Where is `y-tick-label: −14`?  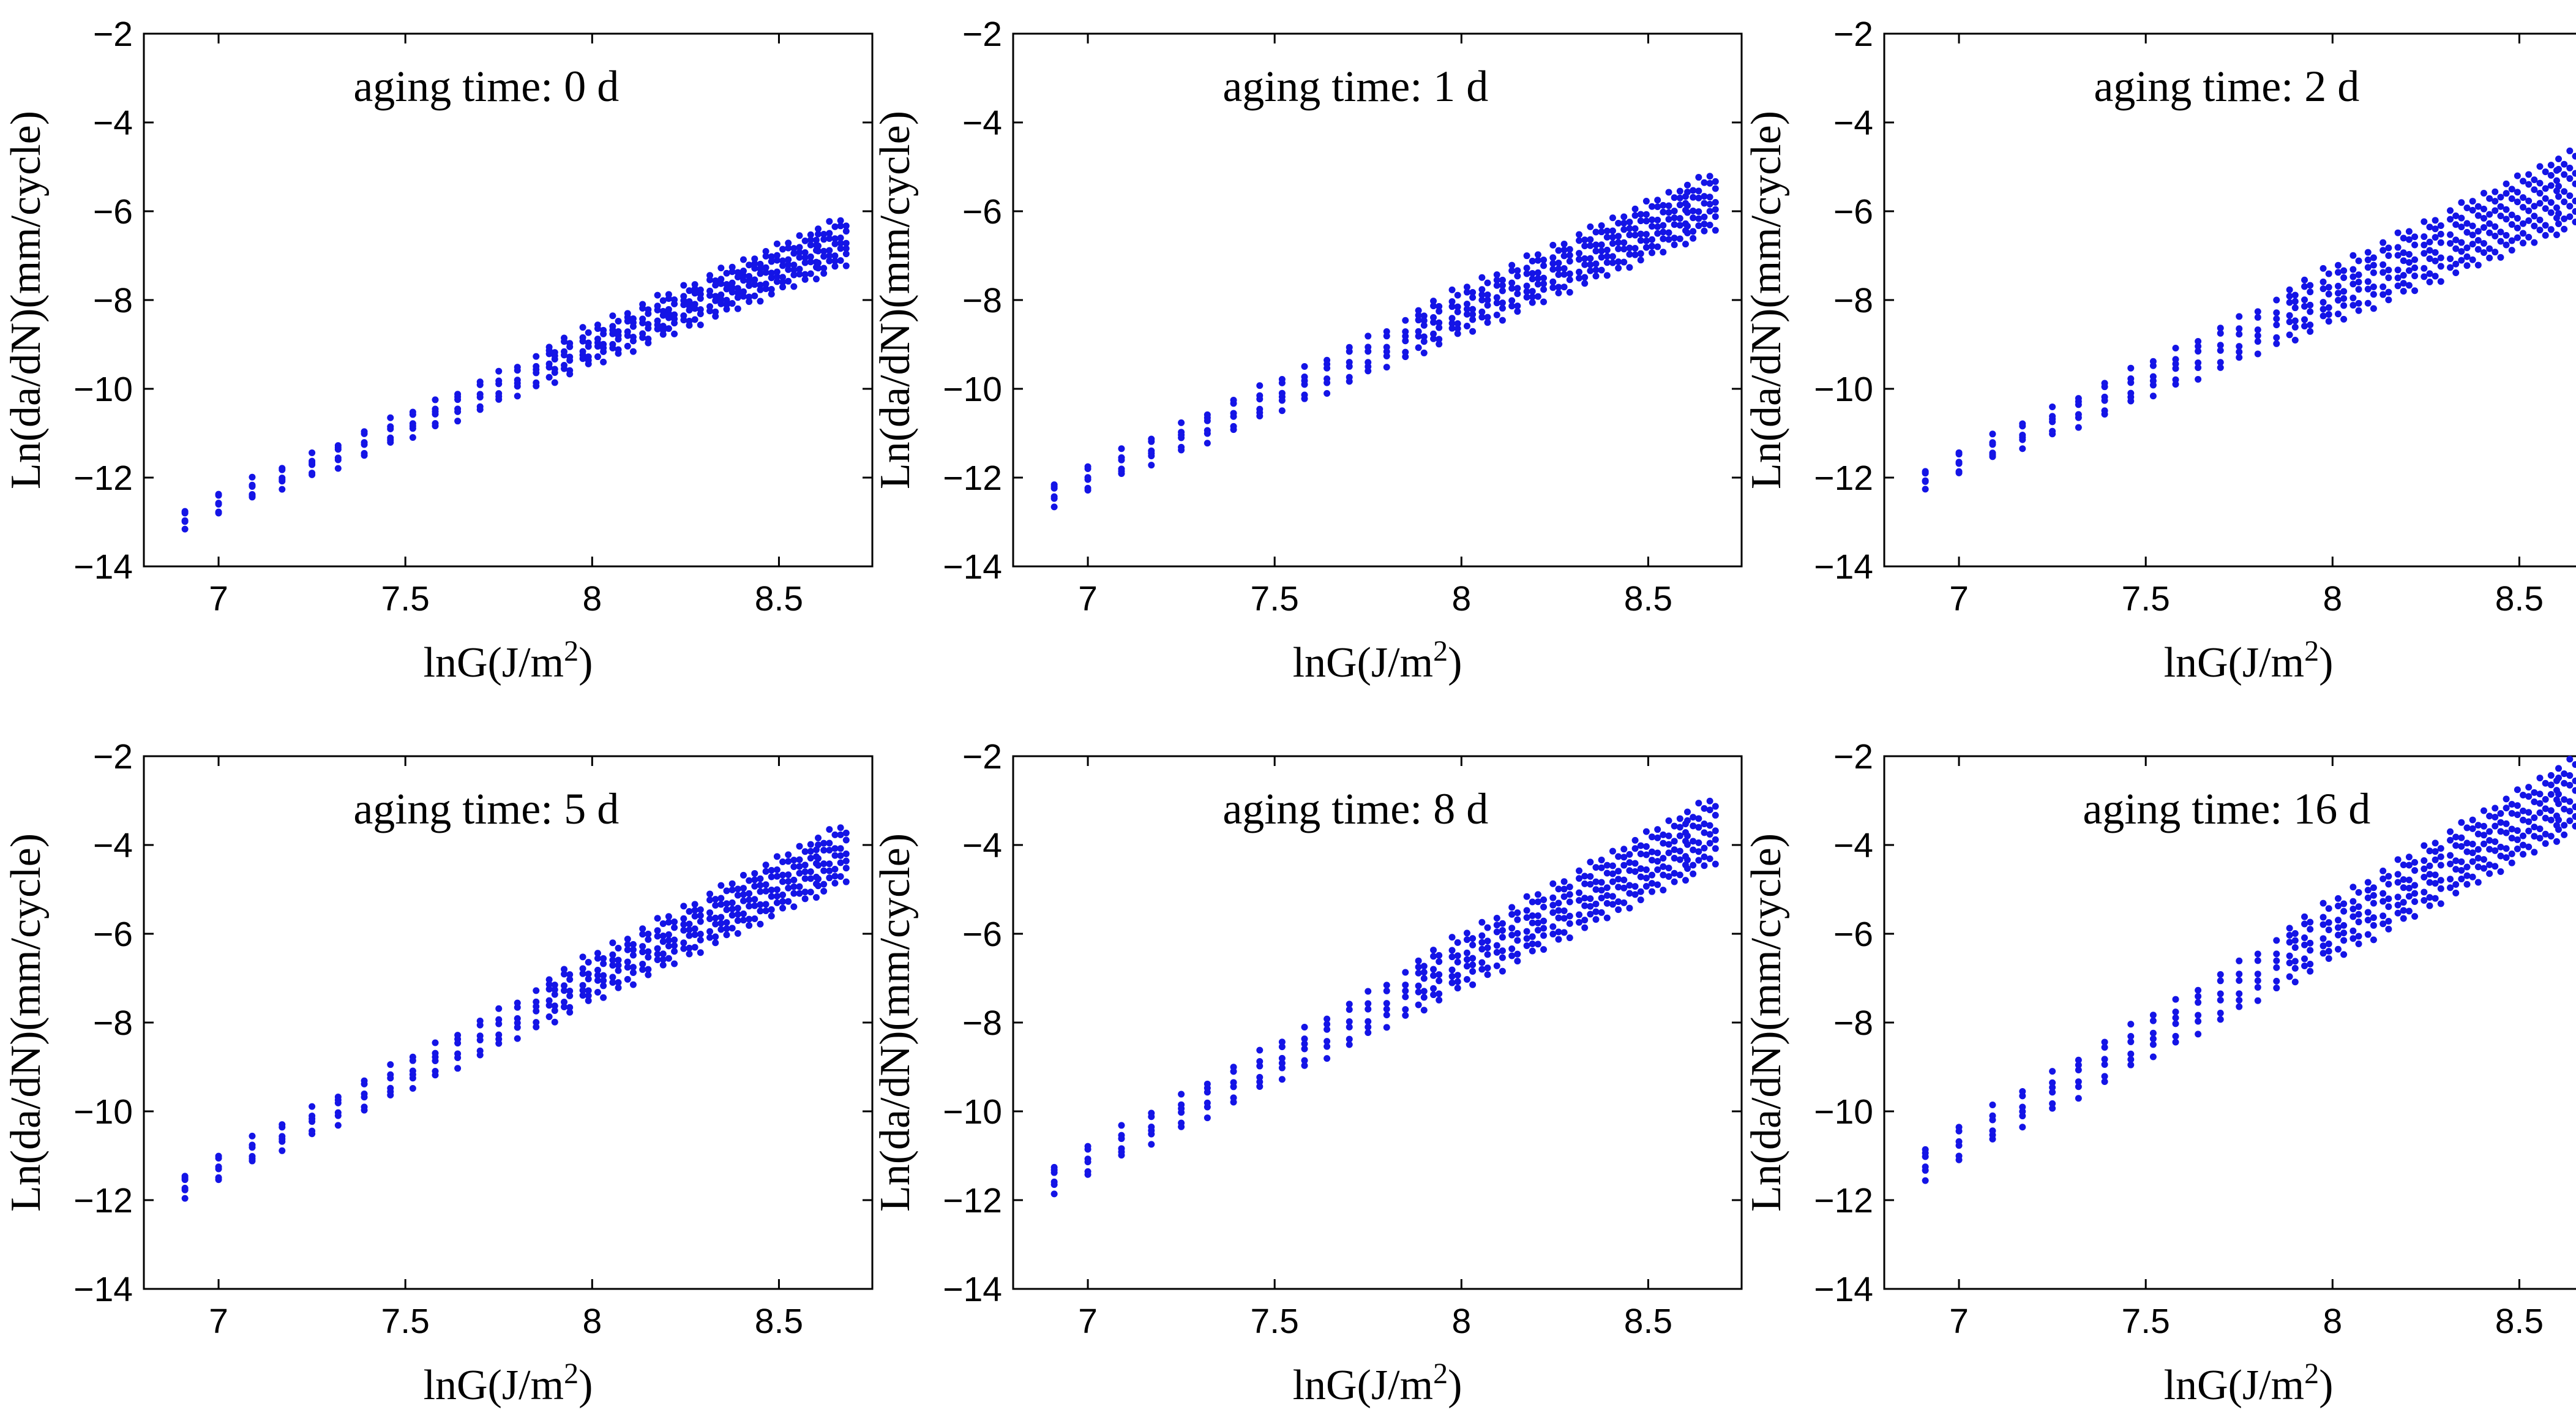 y-tick-label: −14 is located at coordinates (103, 1290).